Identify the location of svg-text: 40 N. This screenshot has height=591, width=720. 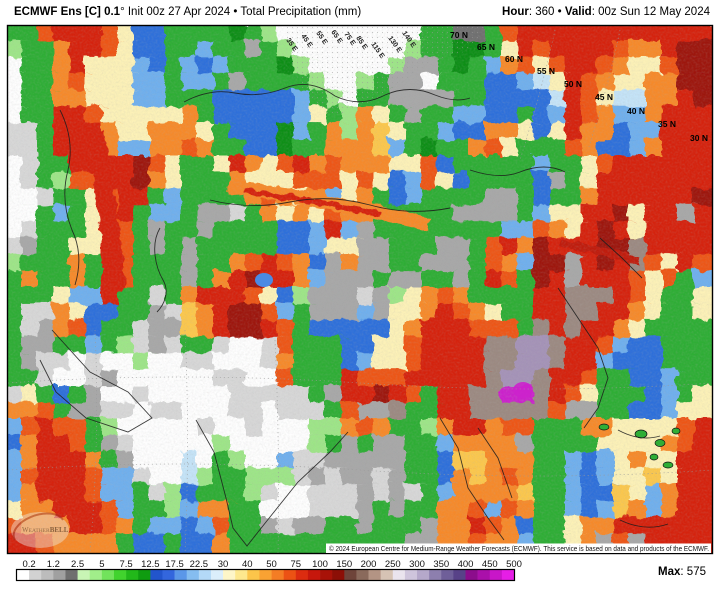
(636, 111).